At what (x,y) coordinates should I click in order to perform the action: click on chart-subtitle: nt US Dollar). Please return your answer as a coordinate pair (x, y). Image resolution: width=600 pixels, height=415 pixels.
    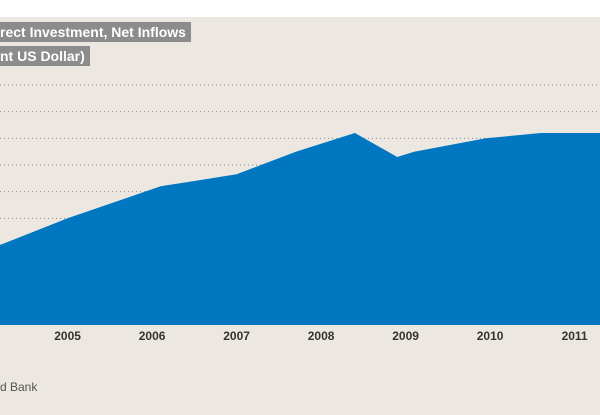
    Looking at the image, I should click on (45, 56).